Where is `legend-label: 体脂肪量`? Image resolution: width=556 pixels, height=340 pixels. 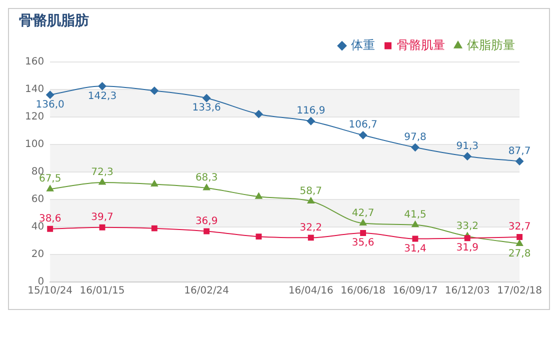 legend-label: 体脂肪量 is located at coordinates (491, 45).